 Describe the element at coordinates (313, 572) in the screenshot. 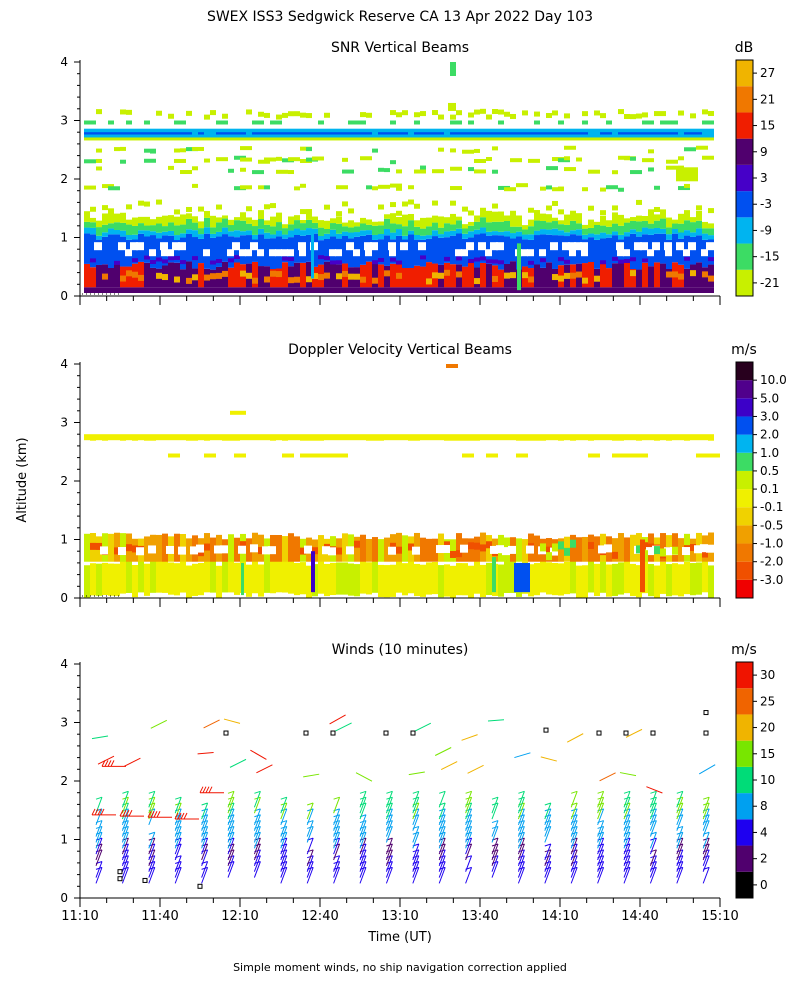

I see `dop-column` at that location.